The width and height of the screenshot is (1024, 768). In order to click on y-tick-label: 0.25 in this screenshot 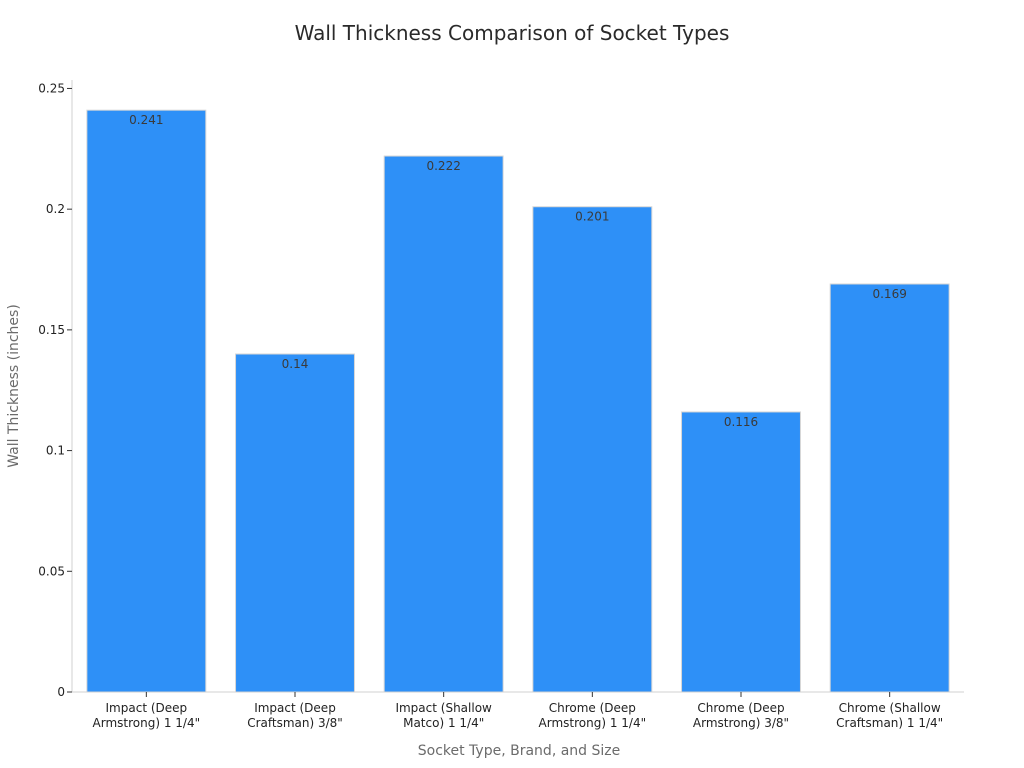, I will do `click(51, 88)`.